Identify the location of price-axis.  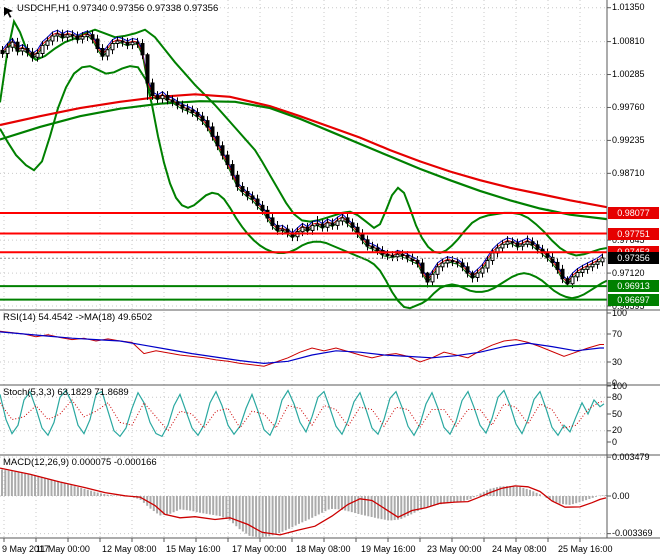
(633, 269).